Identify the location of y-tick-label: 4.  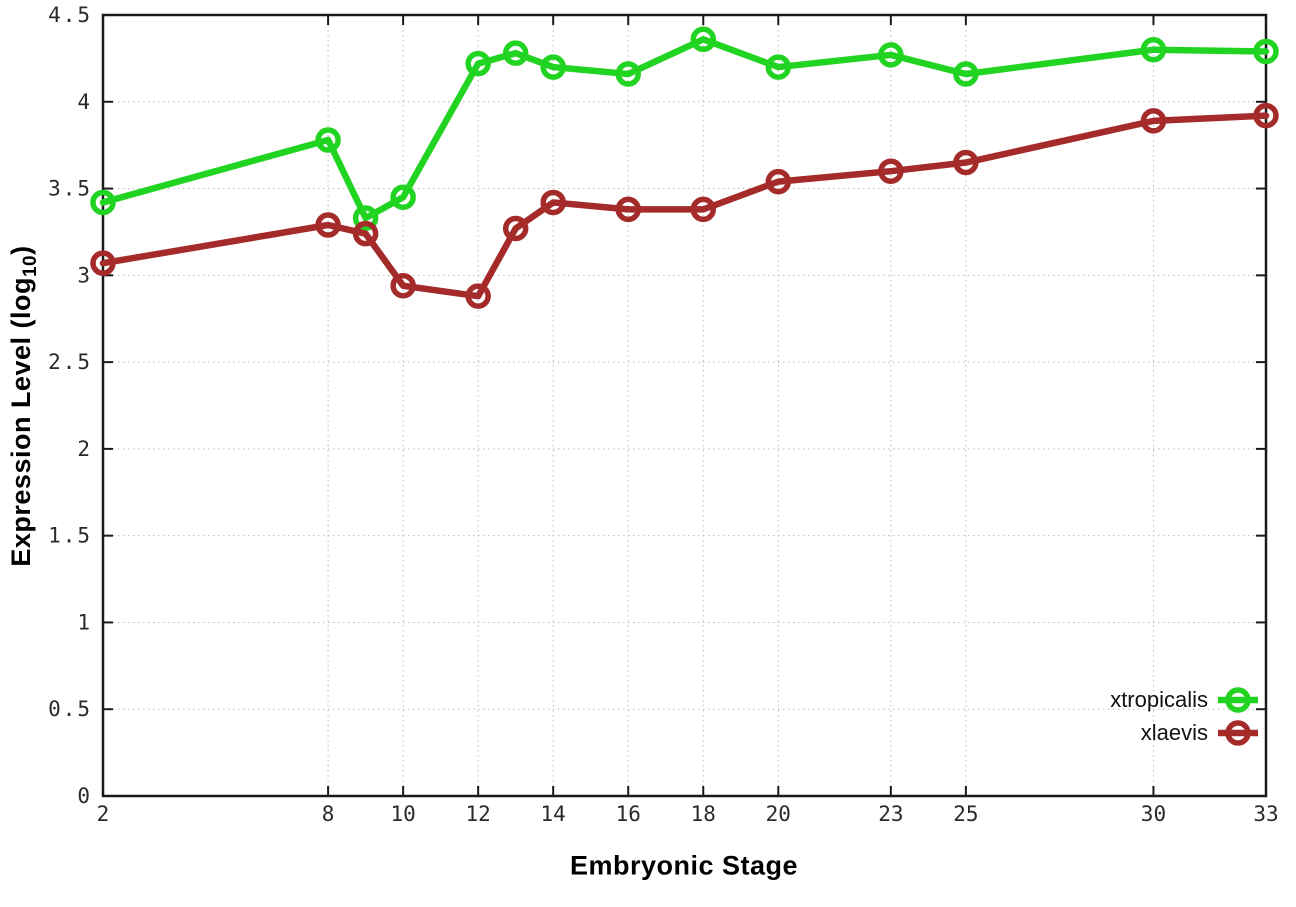
(84, 102).